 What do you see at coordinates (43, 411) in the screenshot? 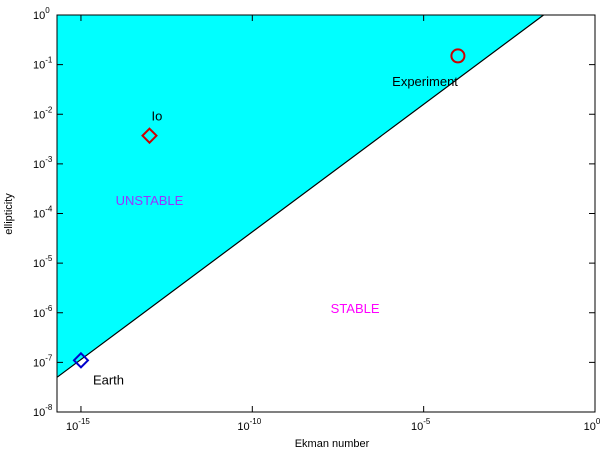
I see `y-tick-label: 10⁻⁸` at bounding box center [43, 411].